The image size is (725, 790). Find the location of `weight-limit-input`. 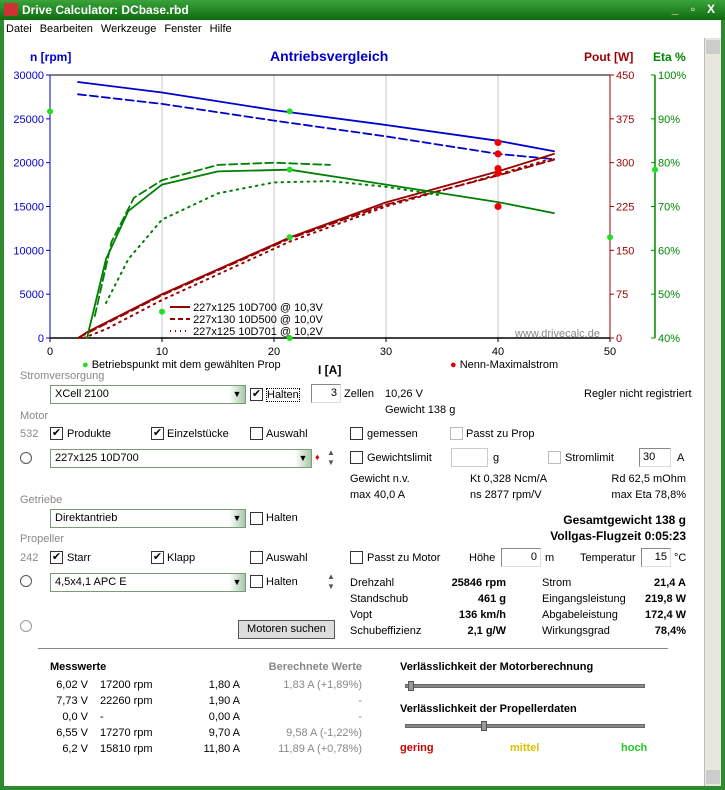

weight-limit-input is located at coordinates (469, 457).